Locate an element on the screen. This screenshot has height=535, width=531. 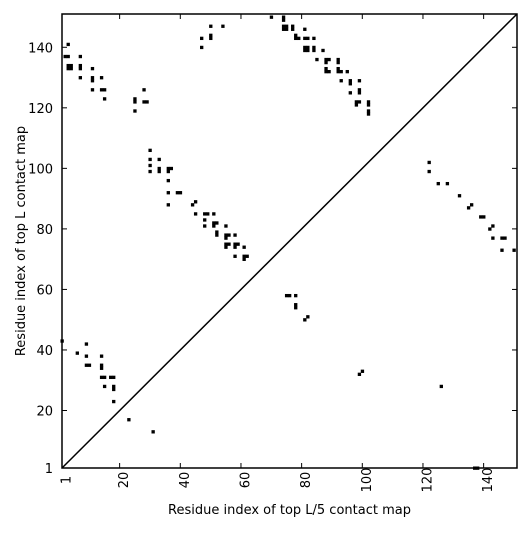
y-tick-label: 100 is located at coordinates (40, 169).